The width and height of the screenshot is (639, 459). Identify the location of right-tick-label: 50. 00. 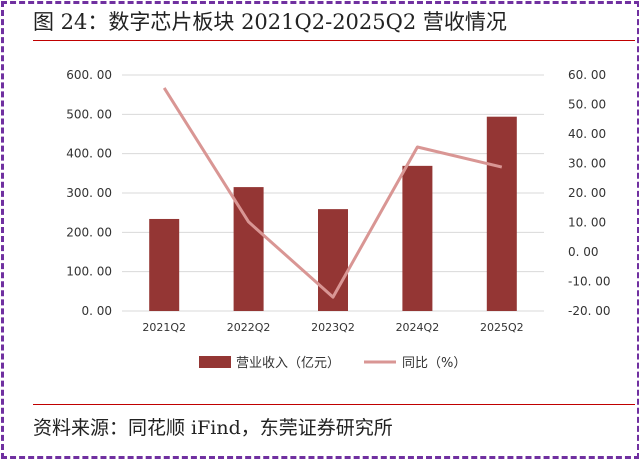
(587, 105).